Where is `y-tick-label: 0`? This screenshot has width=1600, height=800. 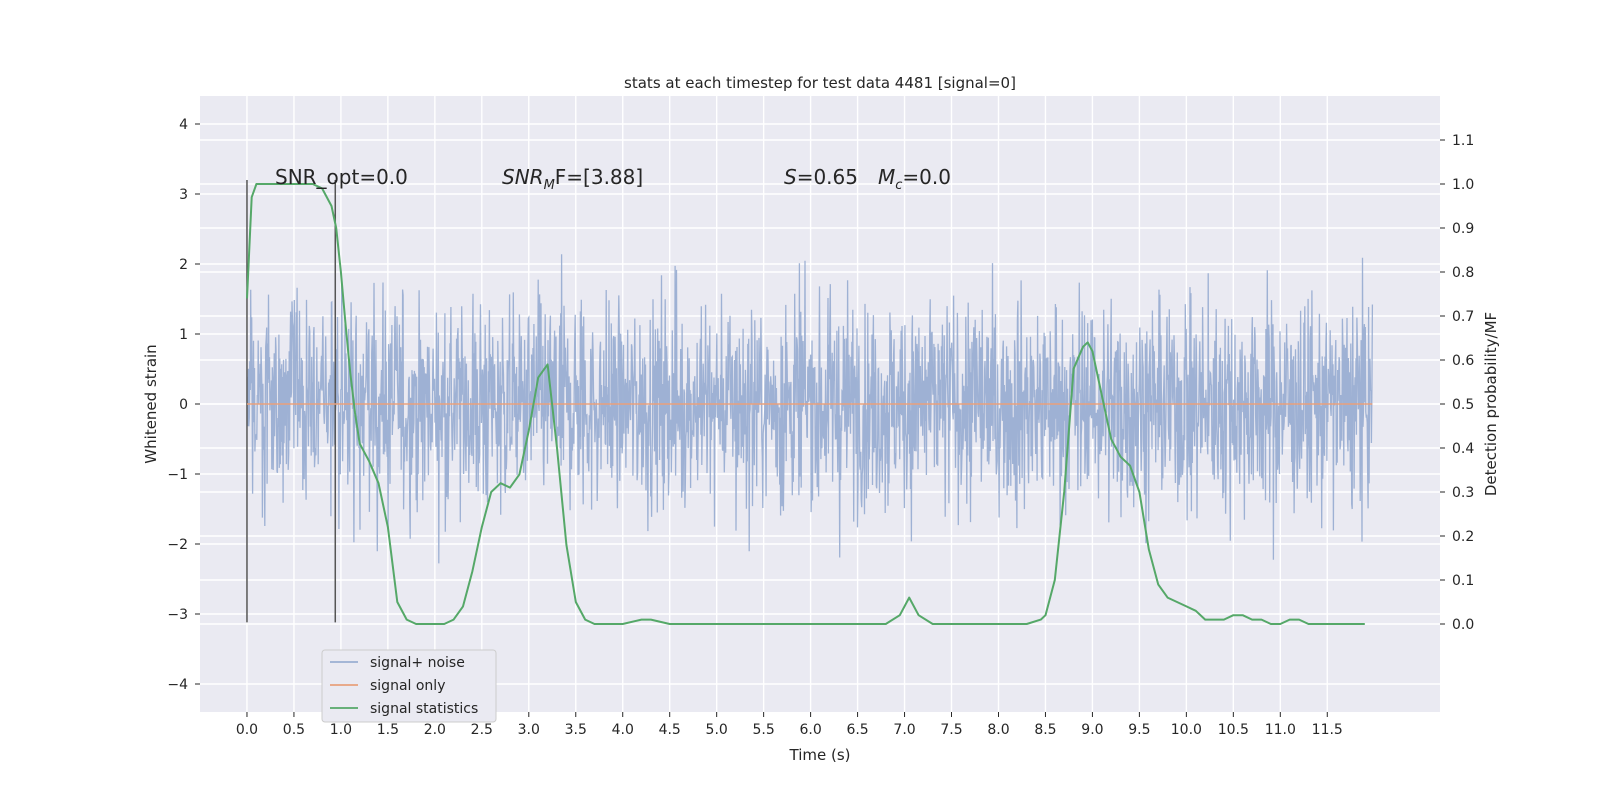
y-tick-label: 0 is located at coordinates (183, 405).